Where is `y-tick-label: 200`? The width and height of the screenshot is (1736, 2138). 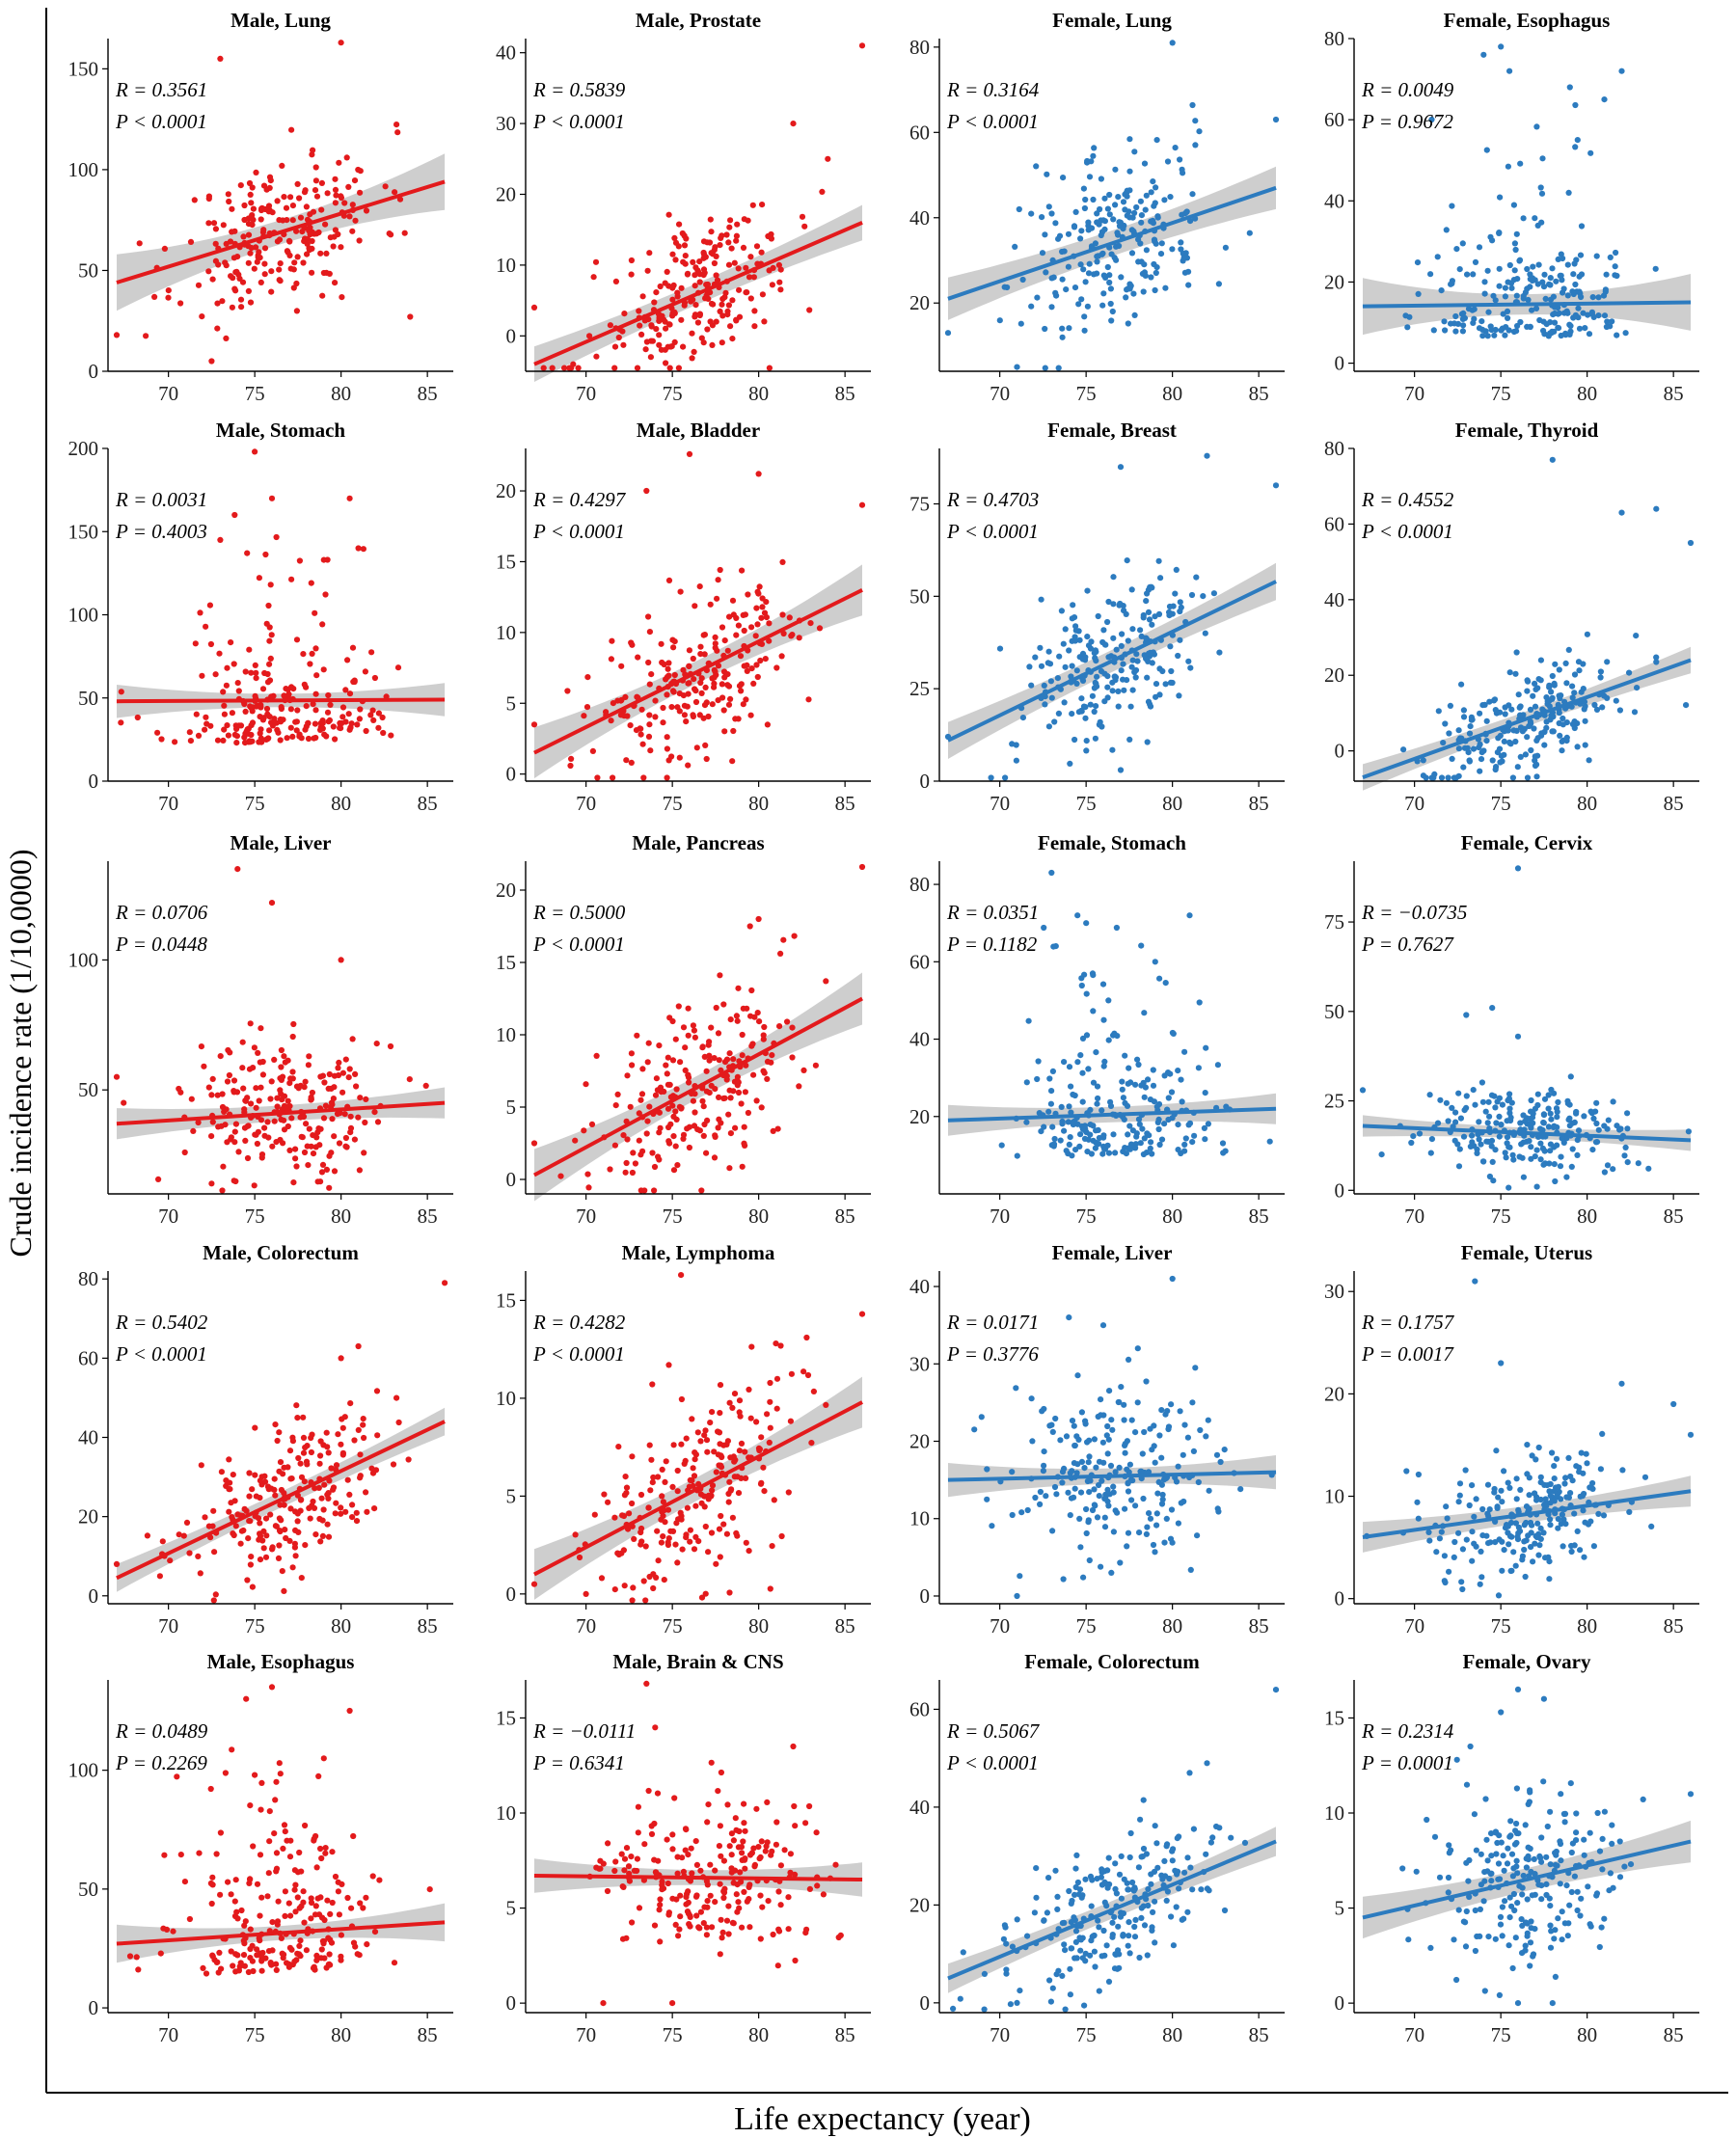
y-tick-label: 200 is located at coordinates (84, 448).